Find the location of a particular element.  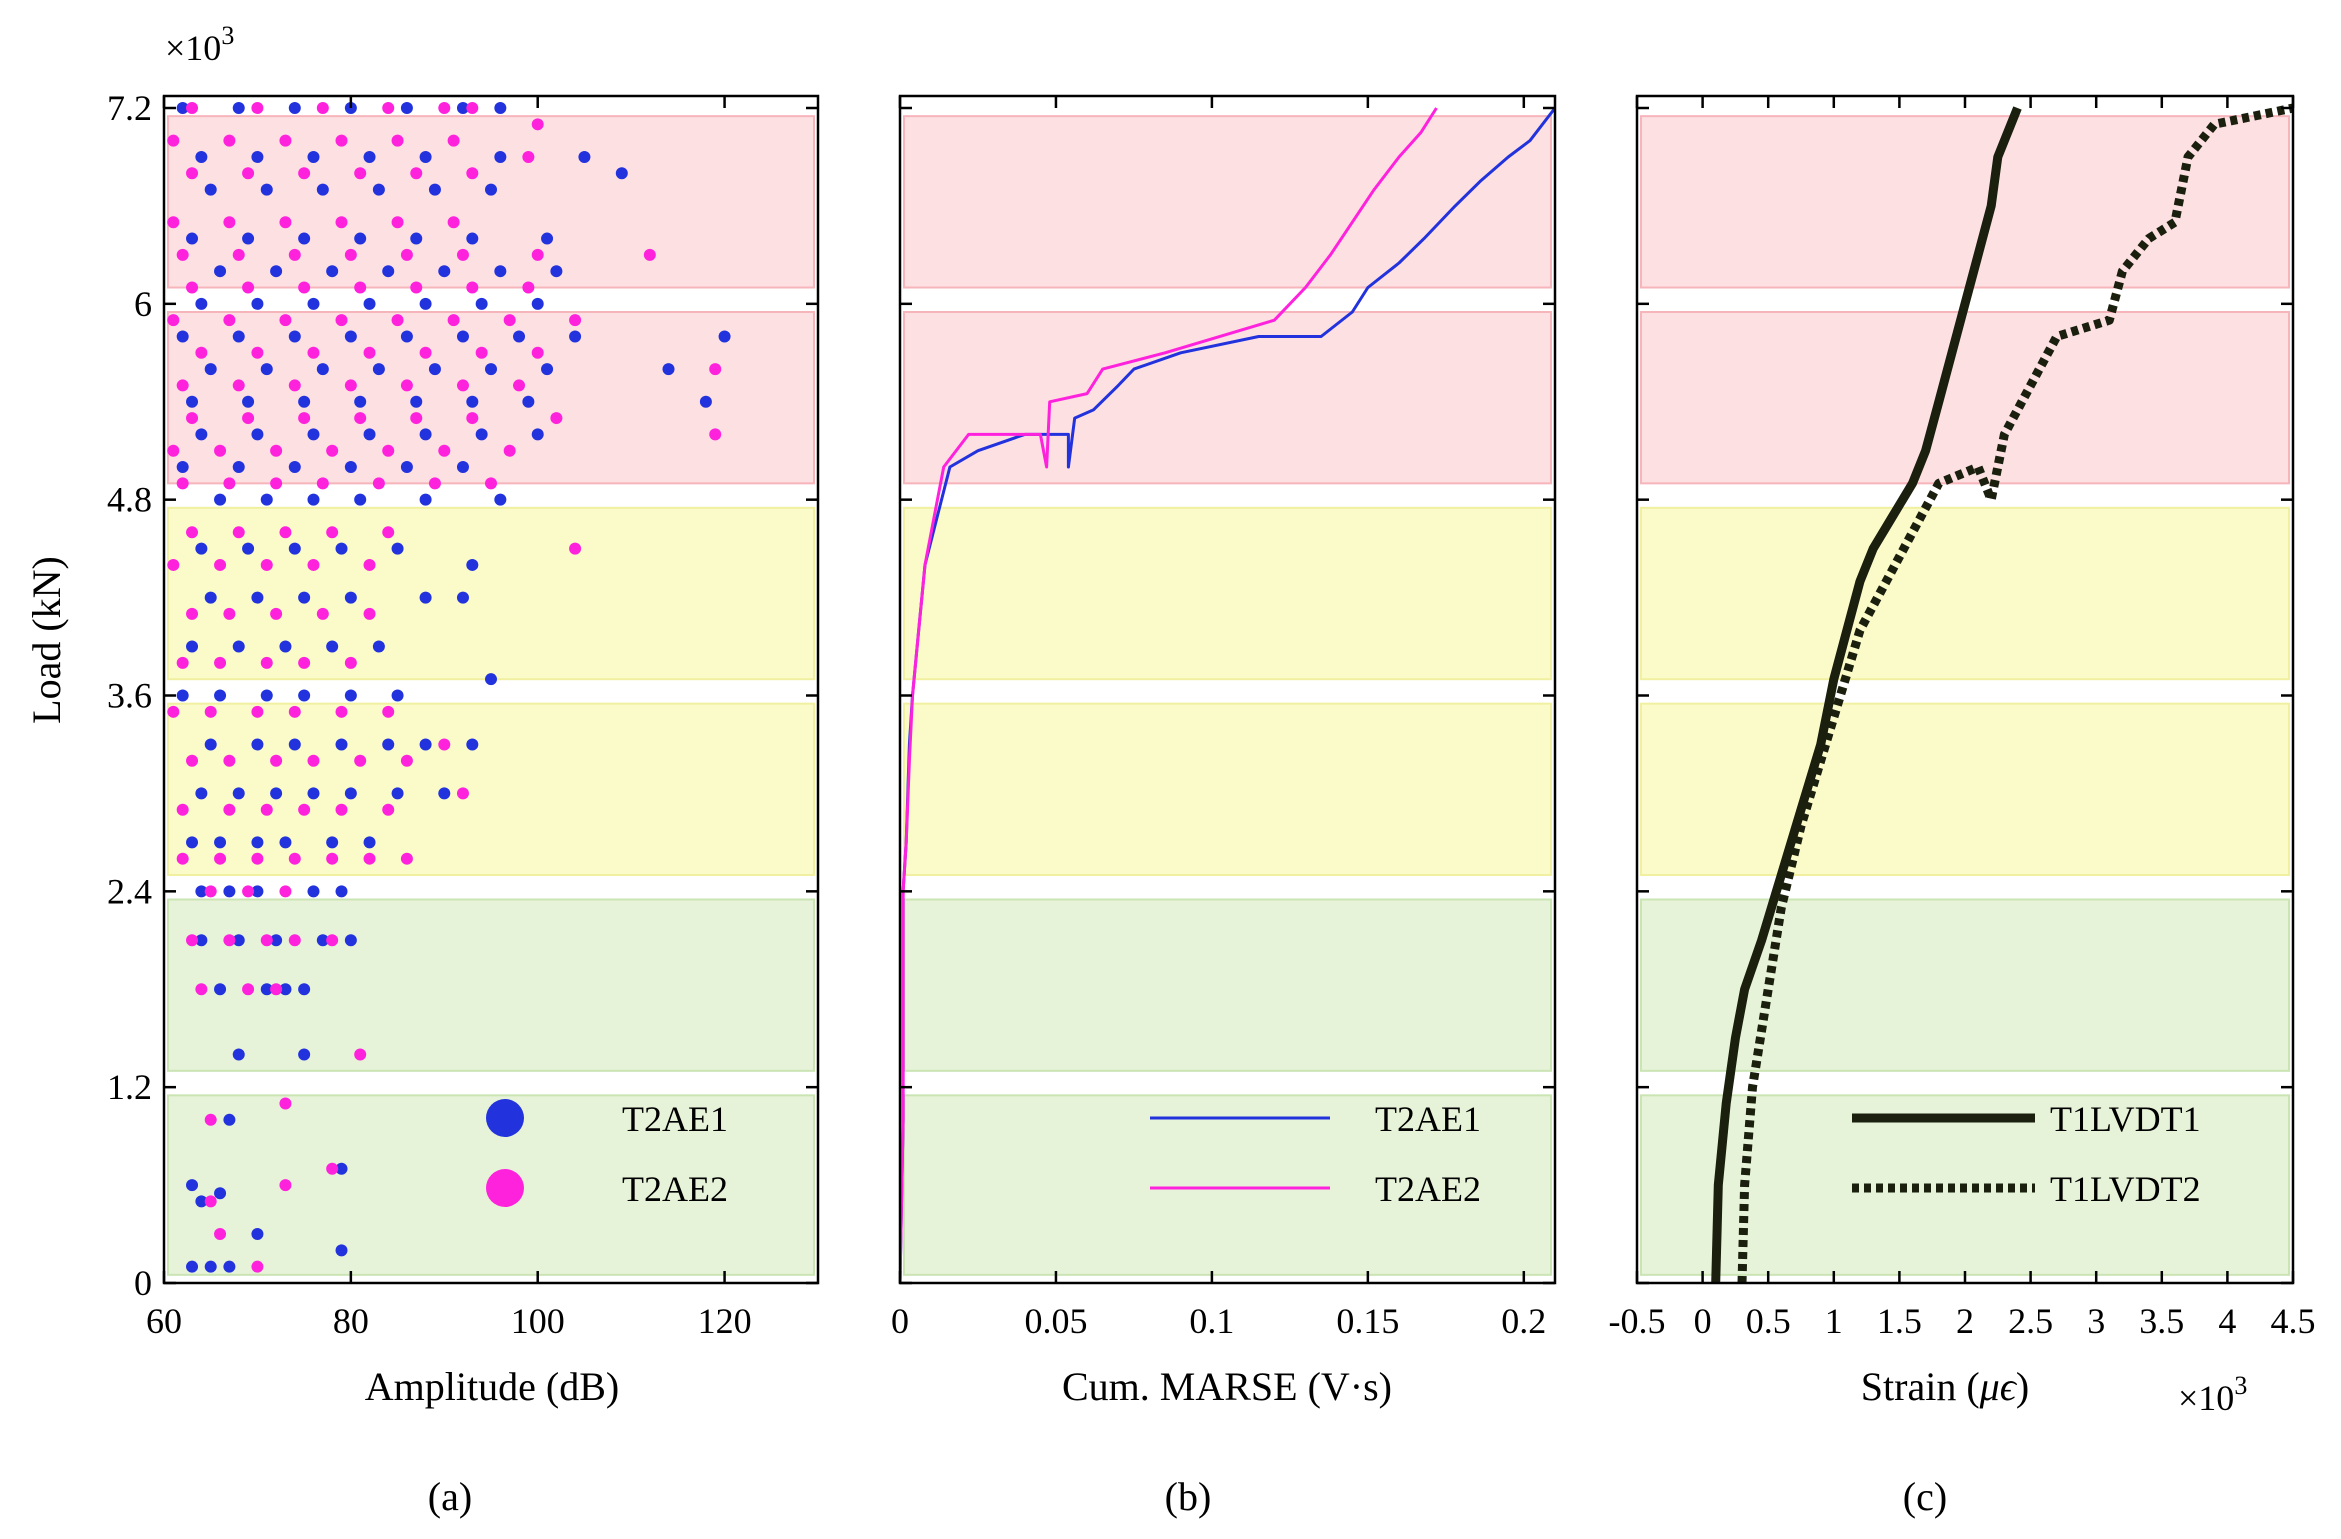

legend-label: T1LVDT2 is located at coordinates (2125, 1189).